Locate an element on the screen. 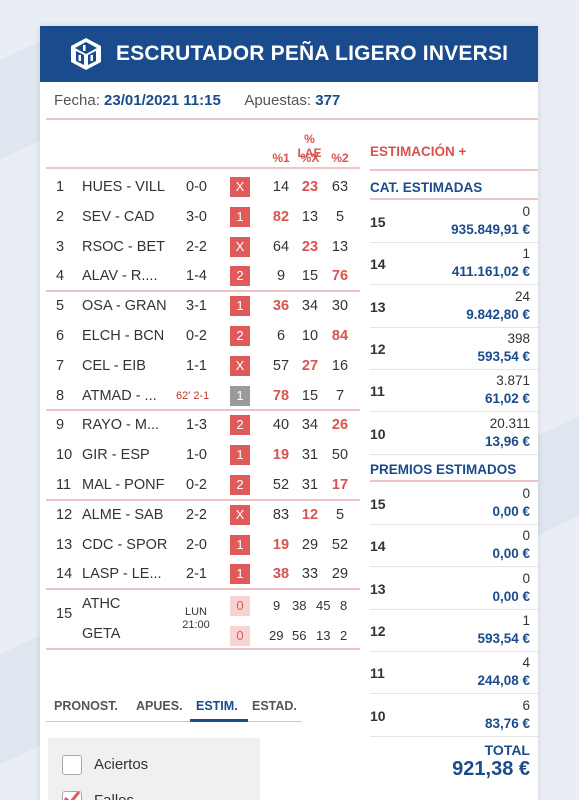 This screenshot has width=579, height=800. pct-2: 63 is located at coordinates (340, 187).